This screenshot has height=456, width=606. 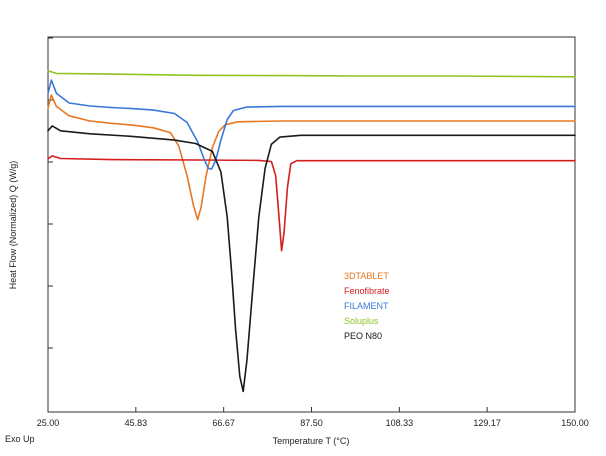 I want to click on legend-entry-soluplus: Soluplus, so click(x=361, y=321).